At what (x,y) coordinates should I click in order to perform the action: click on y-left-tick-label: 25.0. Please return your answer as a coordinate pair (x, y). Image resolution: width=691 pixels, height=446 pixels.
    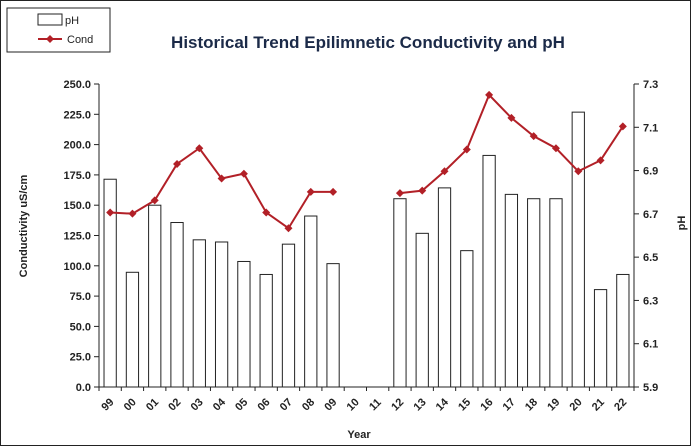
    Looking at the image, I should click on (80, 358).